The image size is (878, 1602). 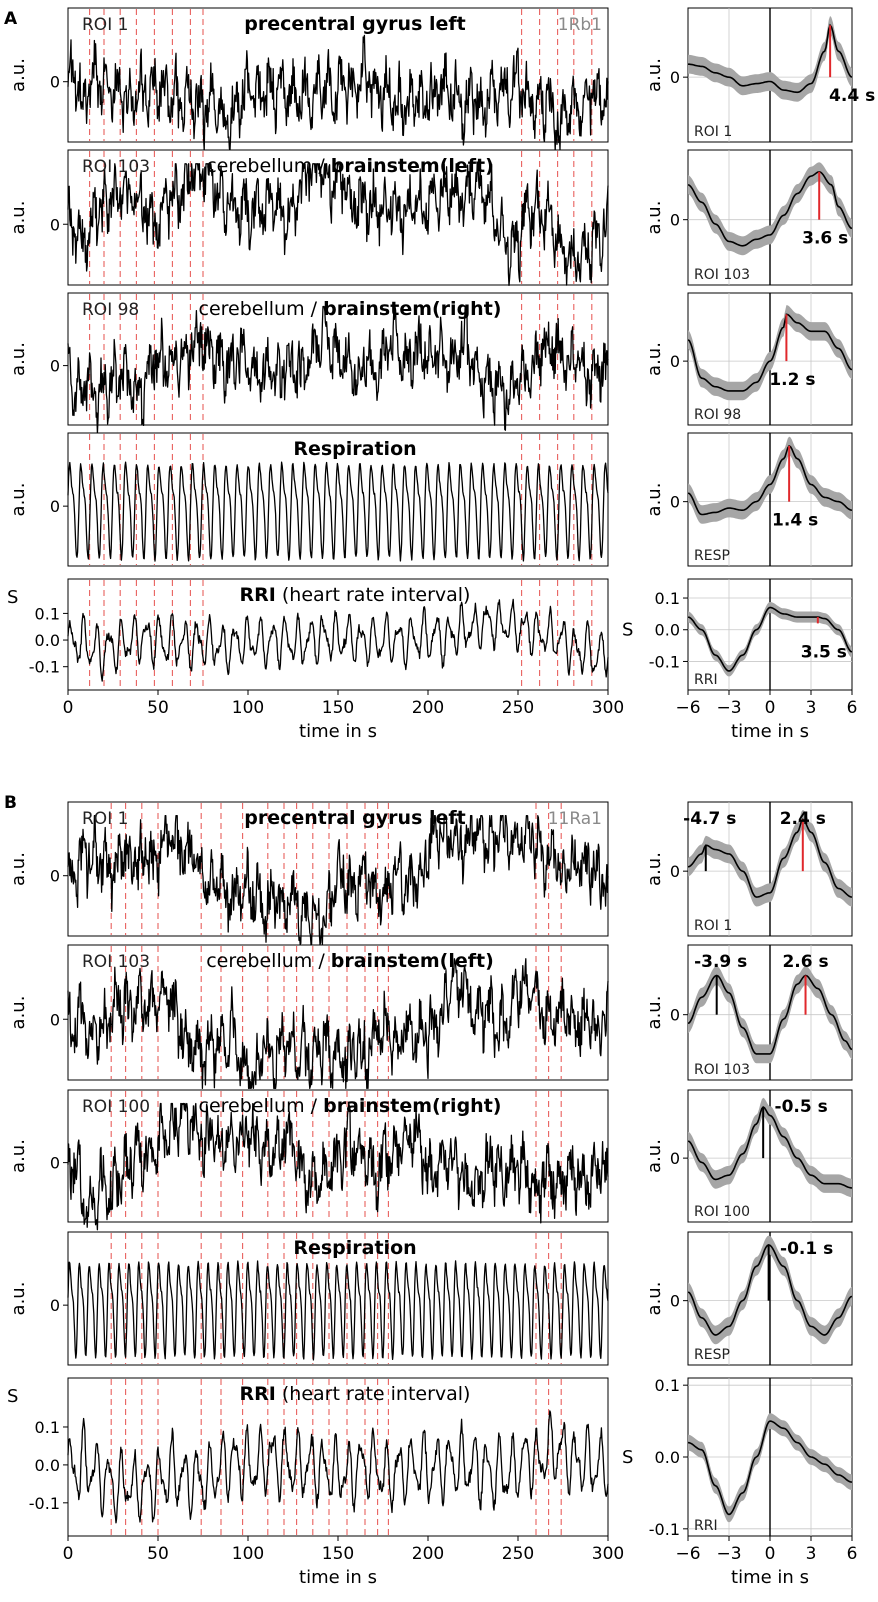 I want to click on row-title-bold: precentral gyrus left, so click(x=355, y=24).